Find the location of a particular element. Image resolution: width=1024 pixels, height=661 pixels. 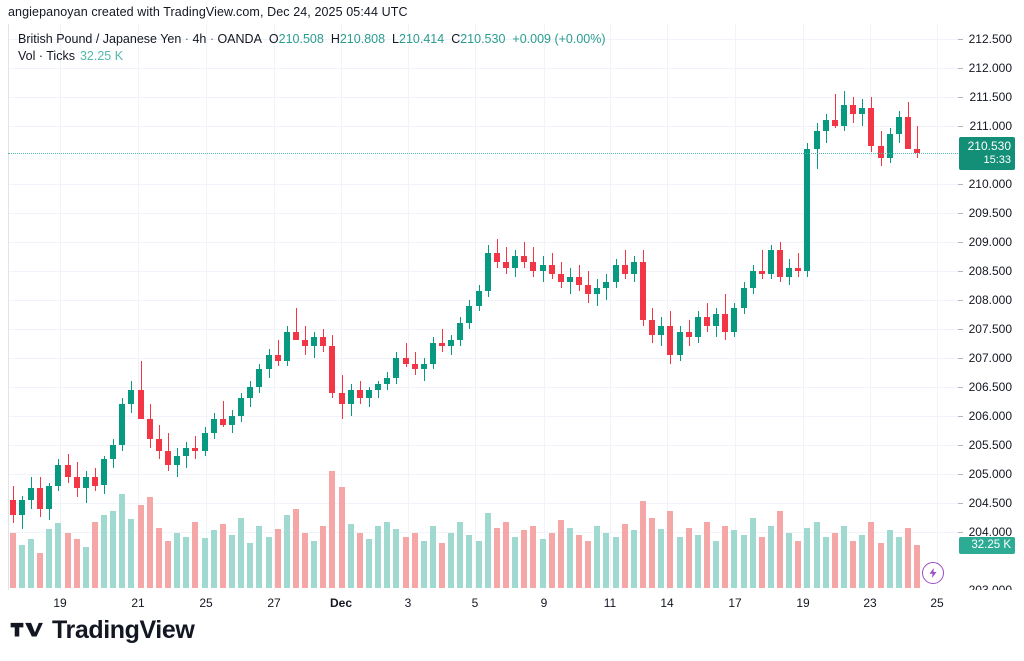

time-axis-label: 27 is located at coordinates (274, 603).